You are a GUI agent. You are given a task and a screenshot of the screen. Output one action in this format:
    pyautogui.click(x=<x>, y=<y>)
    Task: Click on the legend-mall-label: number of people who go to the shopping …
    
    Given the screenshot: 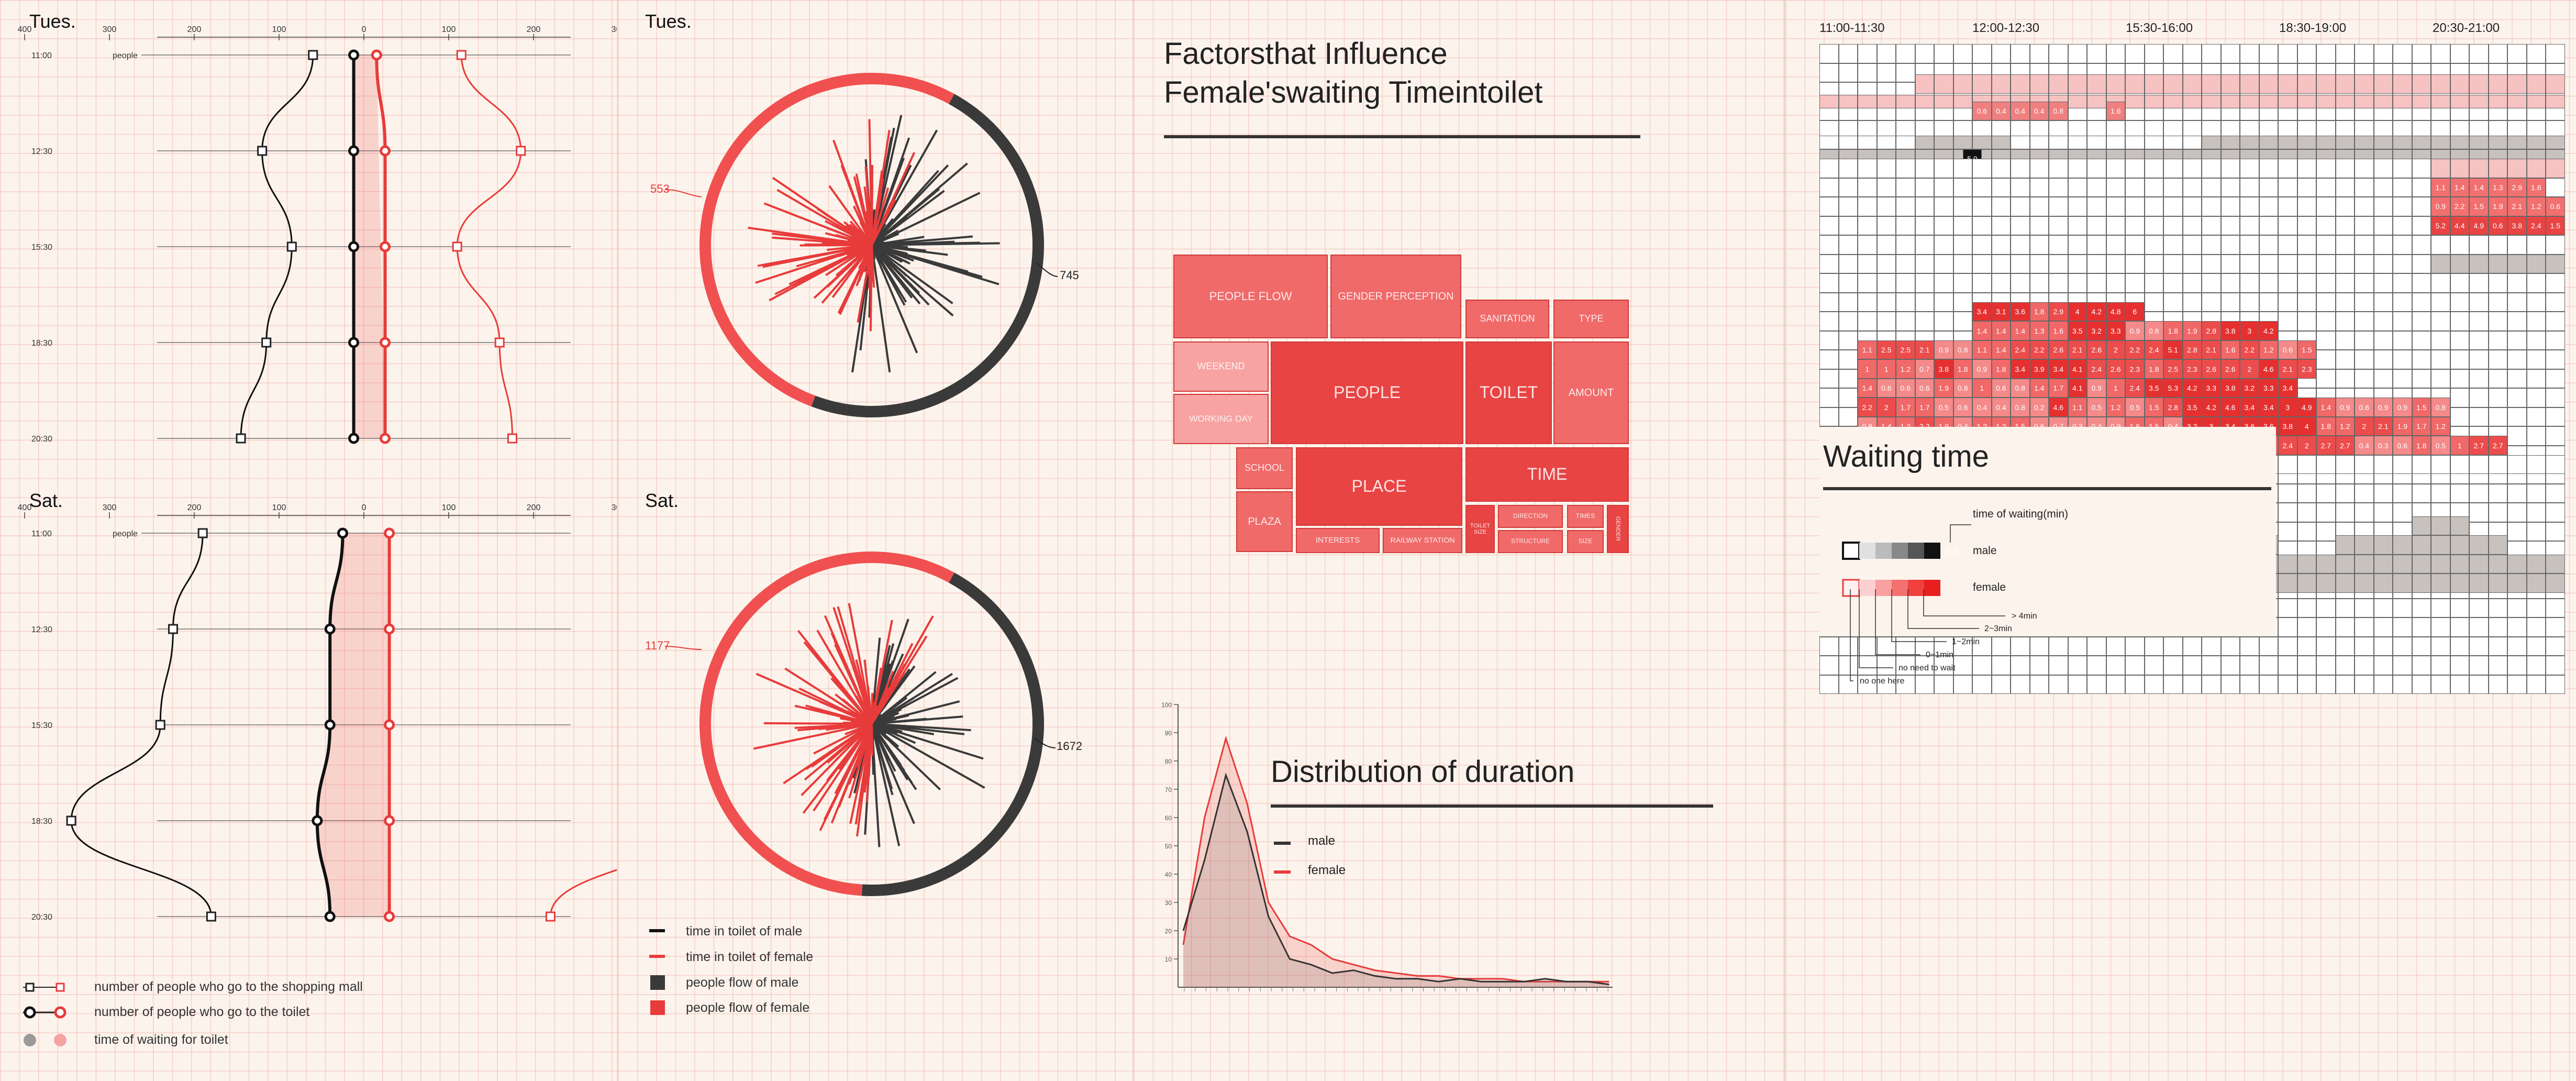 What is the action you would take?
    pyautogui.click(x=228, y=987)
    